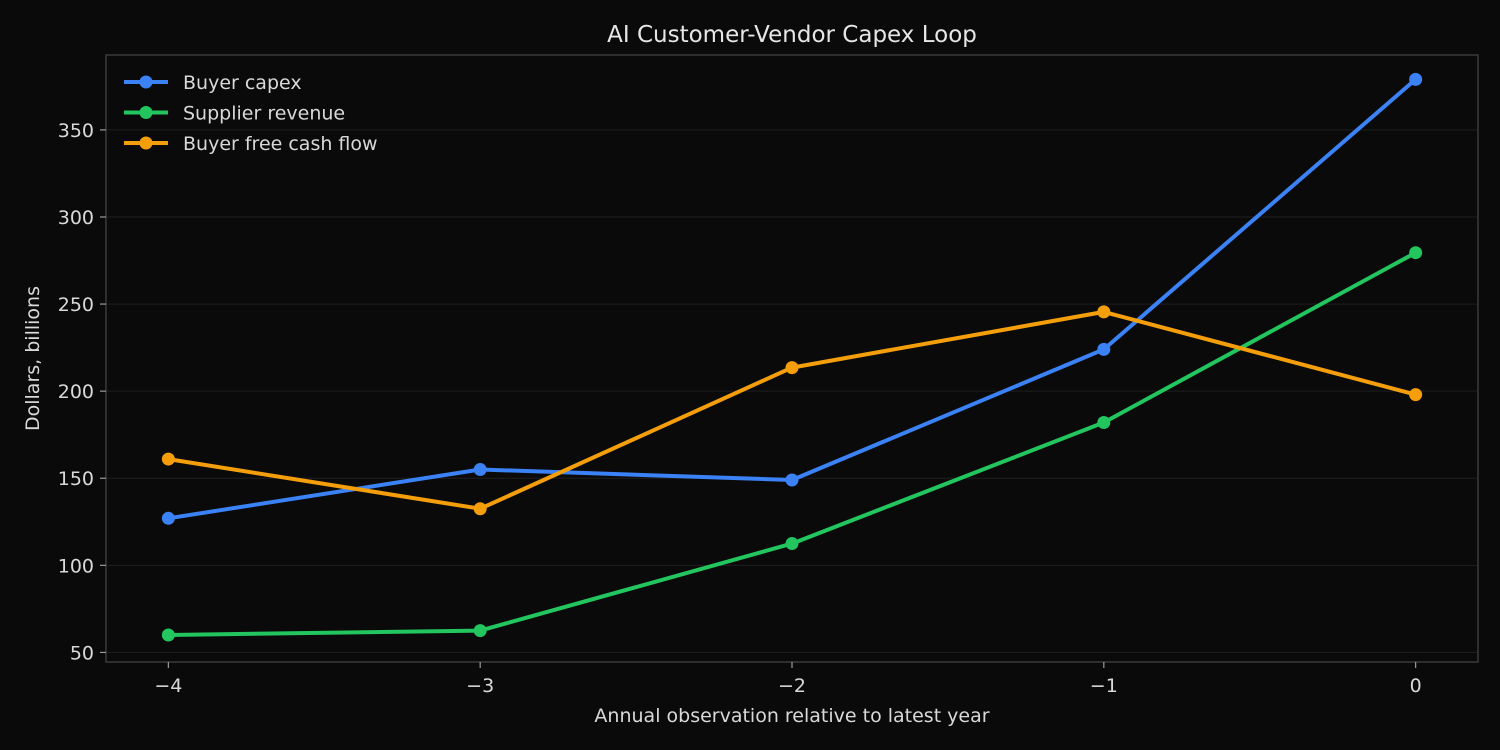 The height and width of the screenshot is (750, 1500). I want to click on y-tick-label: 150, so click(76, 479).